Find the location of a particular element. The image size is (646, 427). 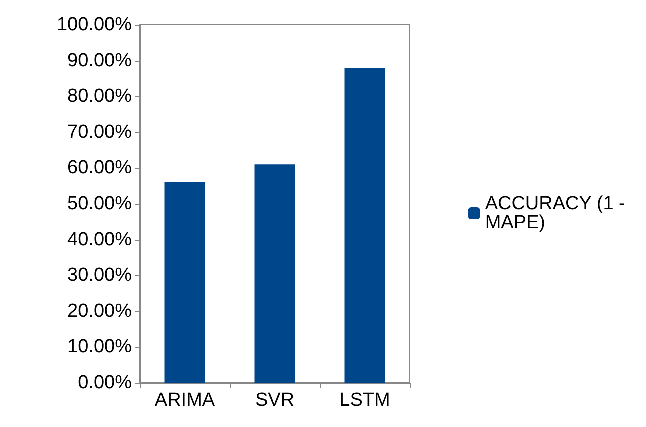

y-tick-label: 0.00% is located at coordinates (105, 383).